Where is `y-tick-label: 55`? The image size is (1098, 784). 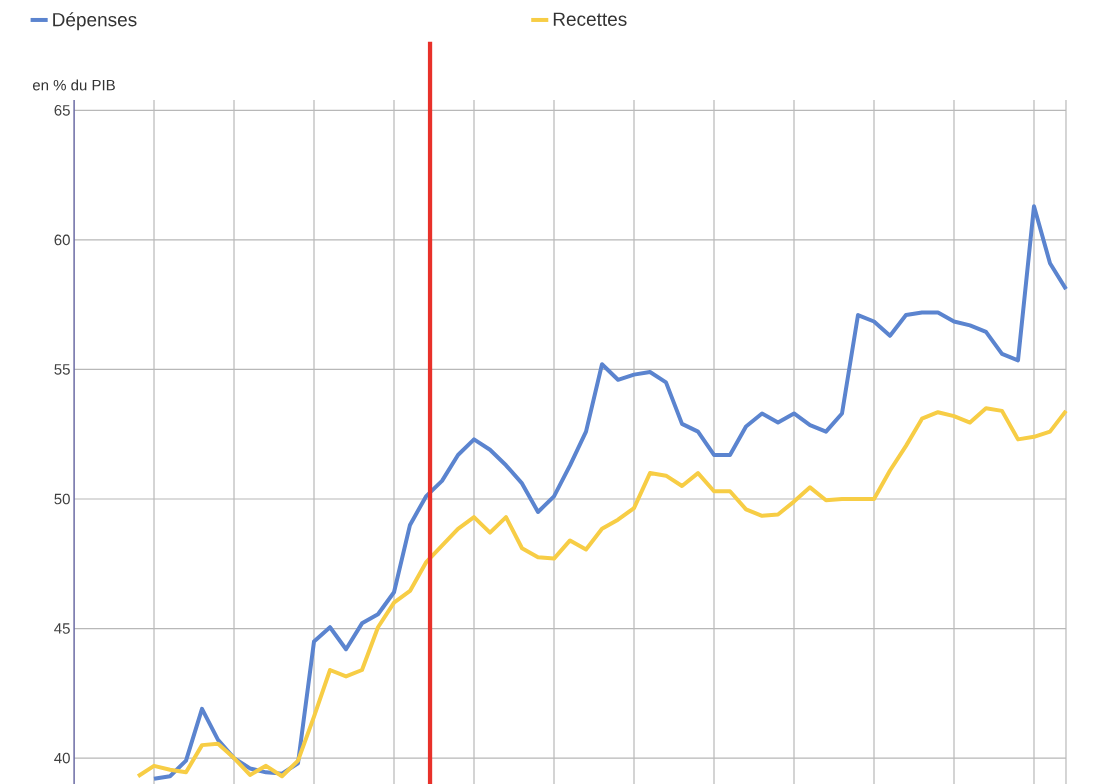
y-tick-label: 55 is located at coordinates (62, 369).